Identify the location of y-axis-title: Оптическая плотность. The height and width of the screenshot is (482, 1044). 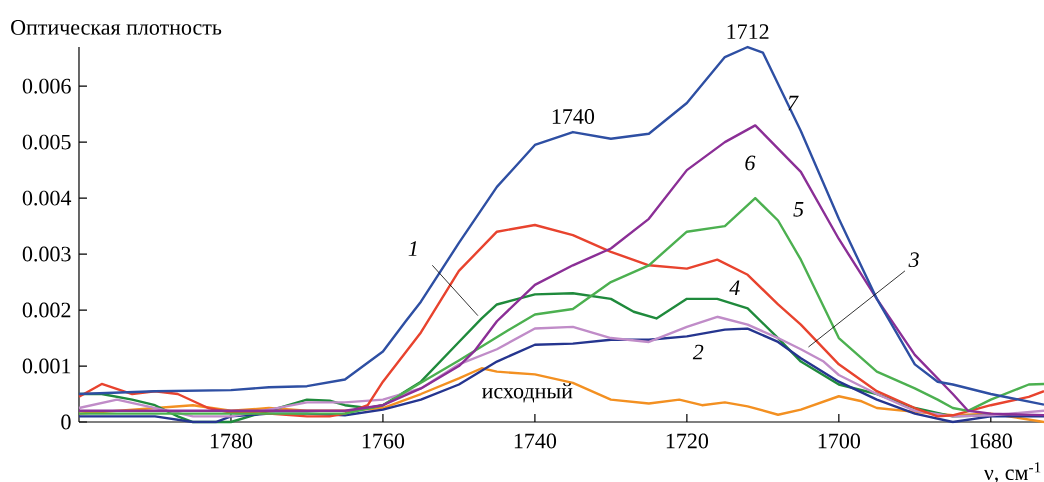
(116, 27).